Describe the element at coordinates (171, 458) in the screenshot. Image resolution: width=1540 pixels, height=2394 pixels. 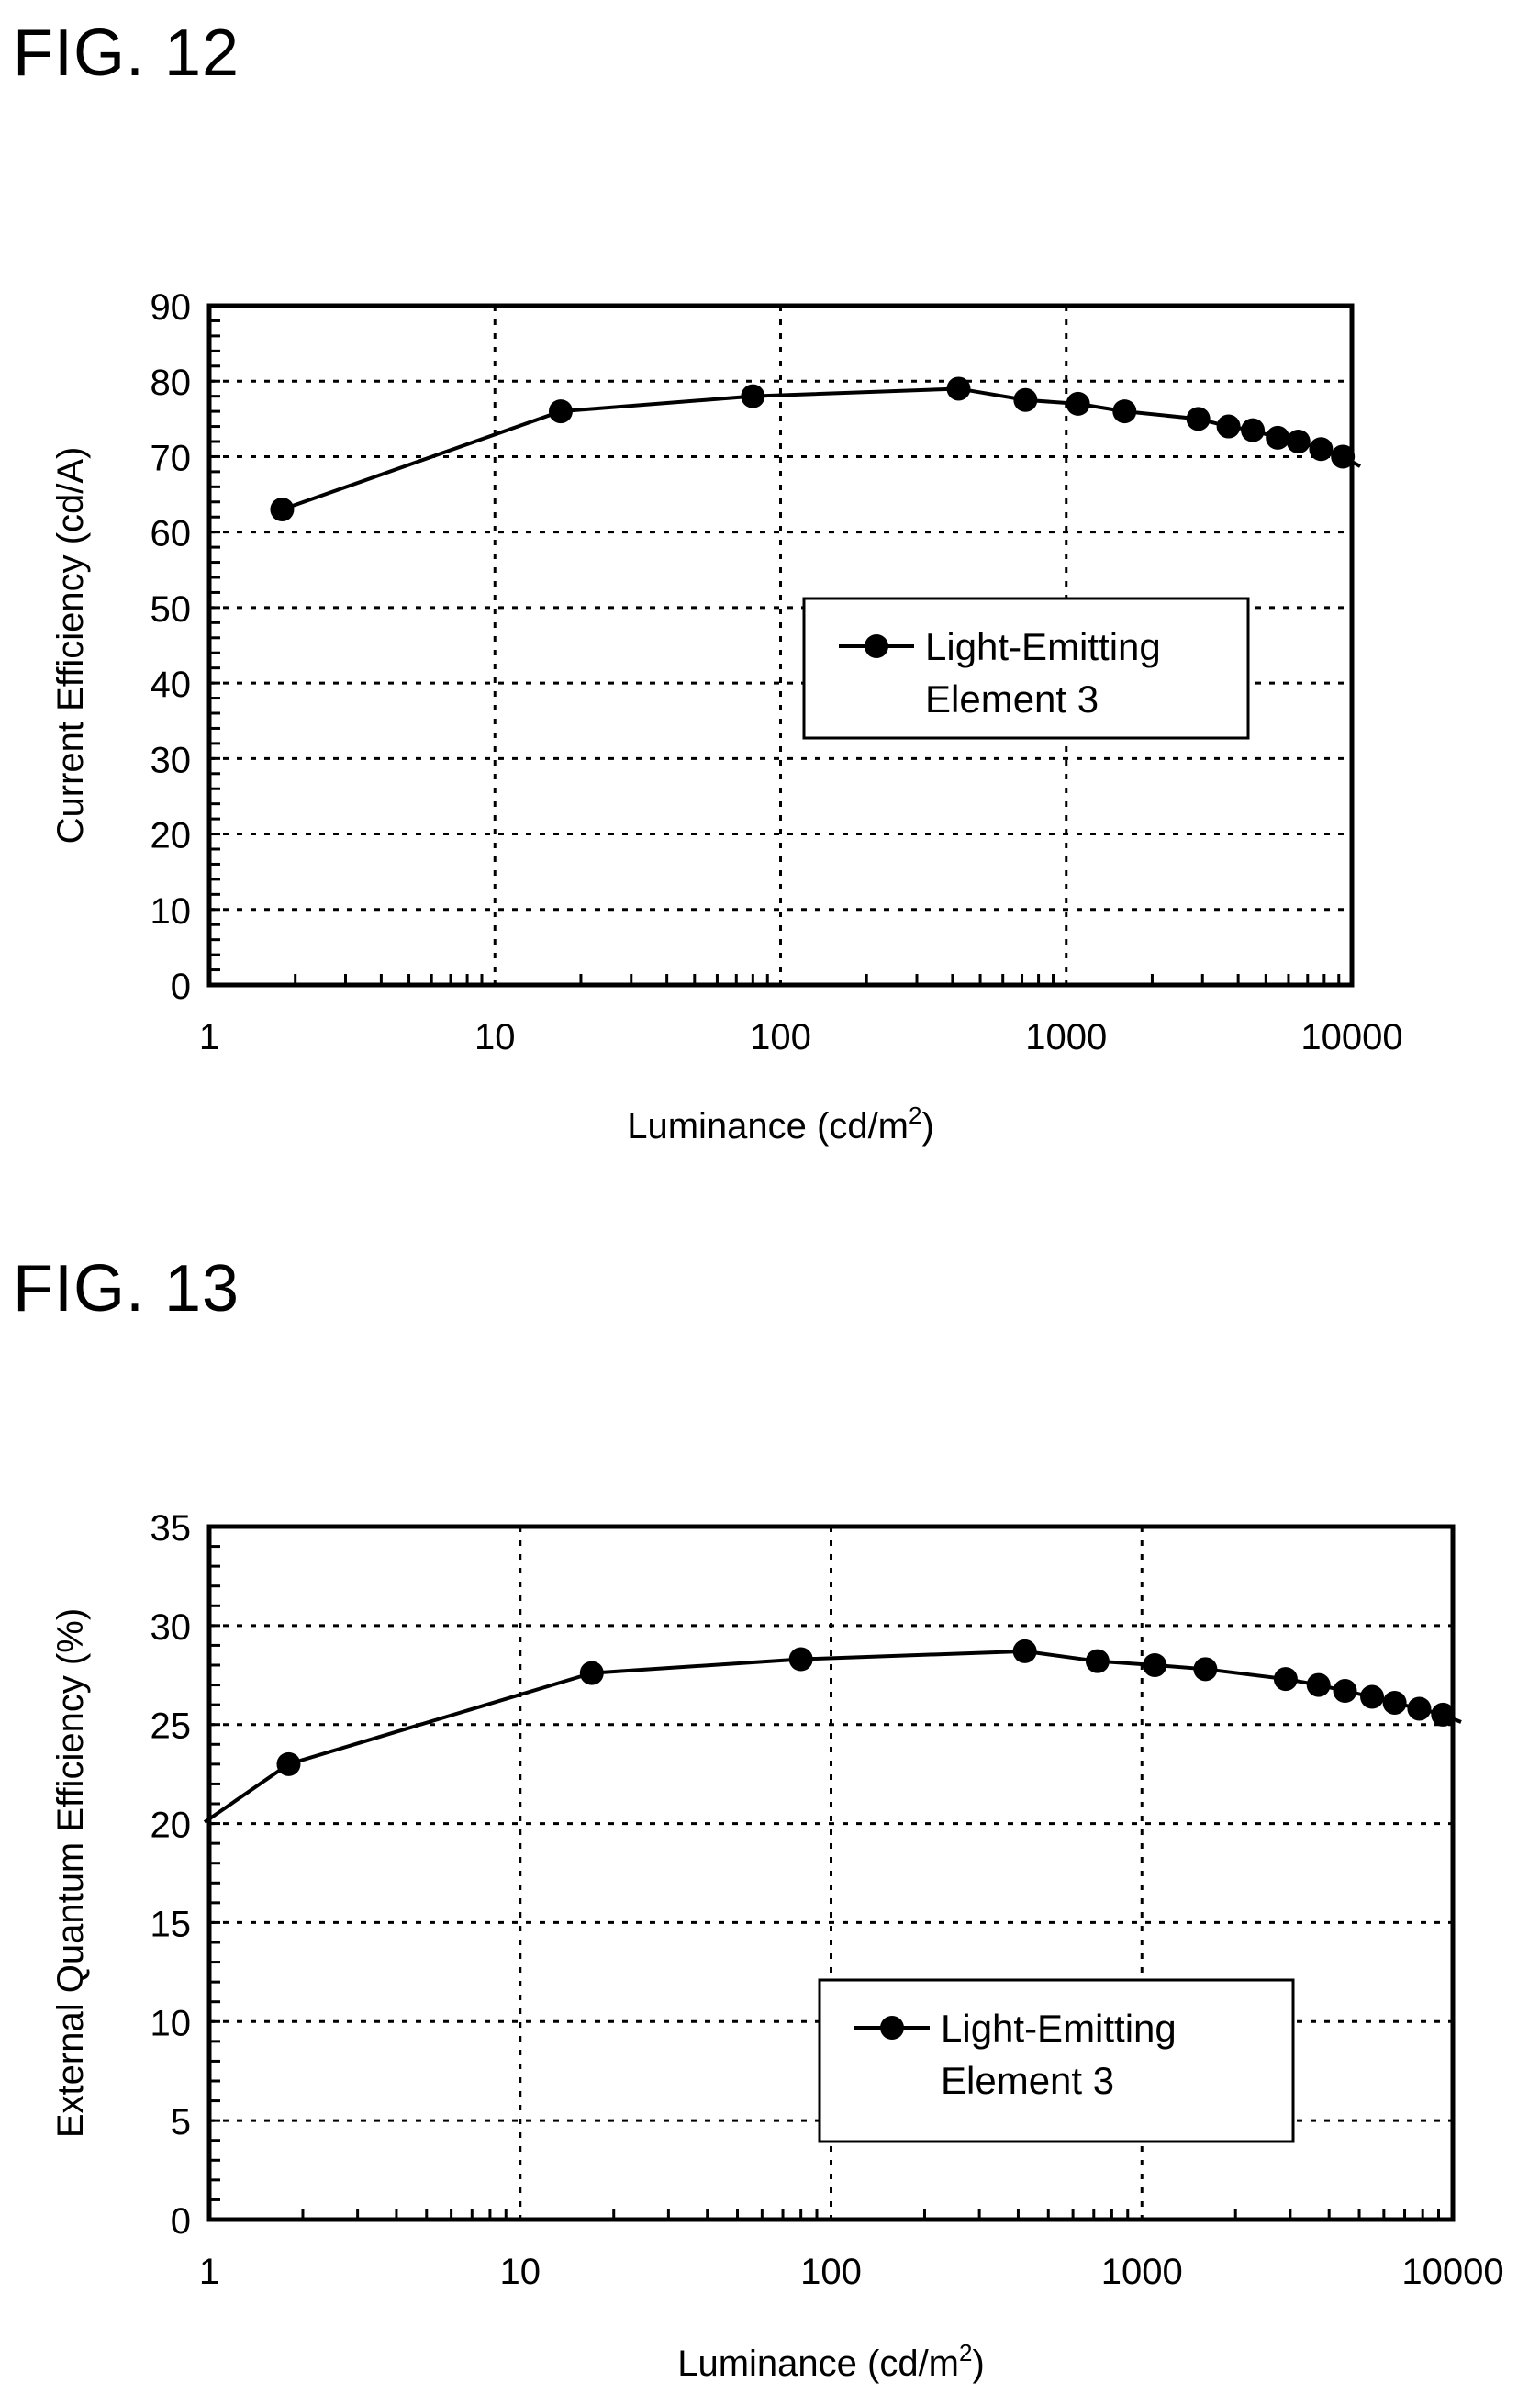
I see `y-tick-label: 70` at that location.